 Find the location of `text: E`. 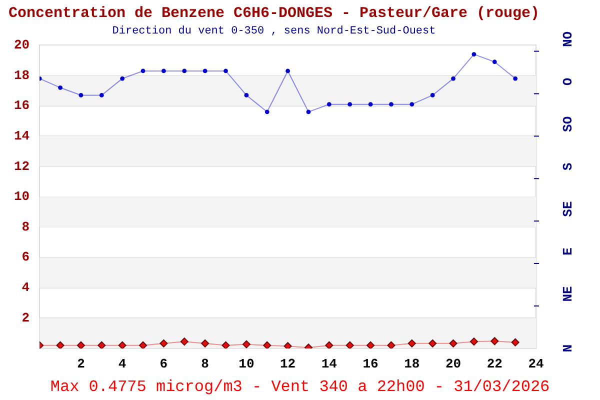

text: E is located at coordinates (568, 251).